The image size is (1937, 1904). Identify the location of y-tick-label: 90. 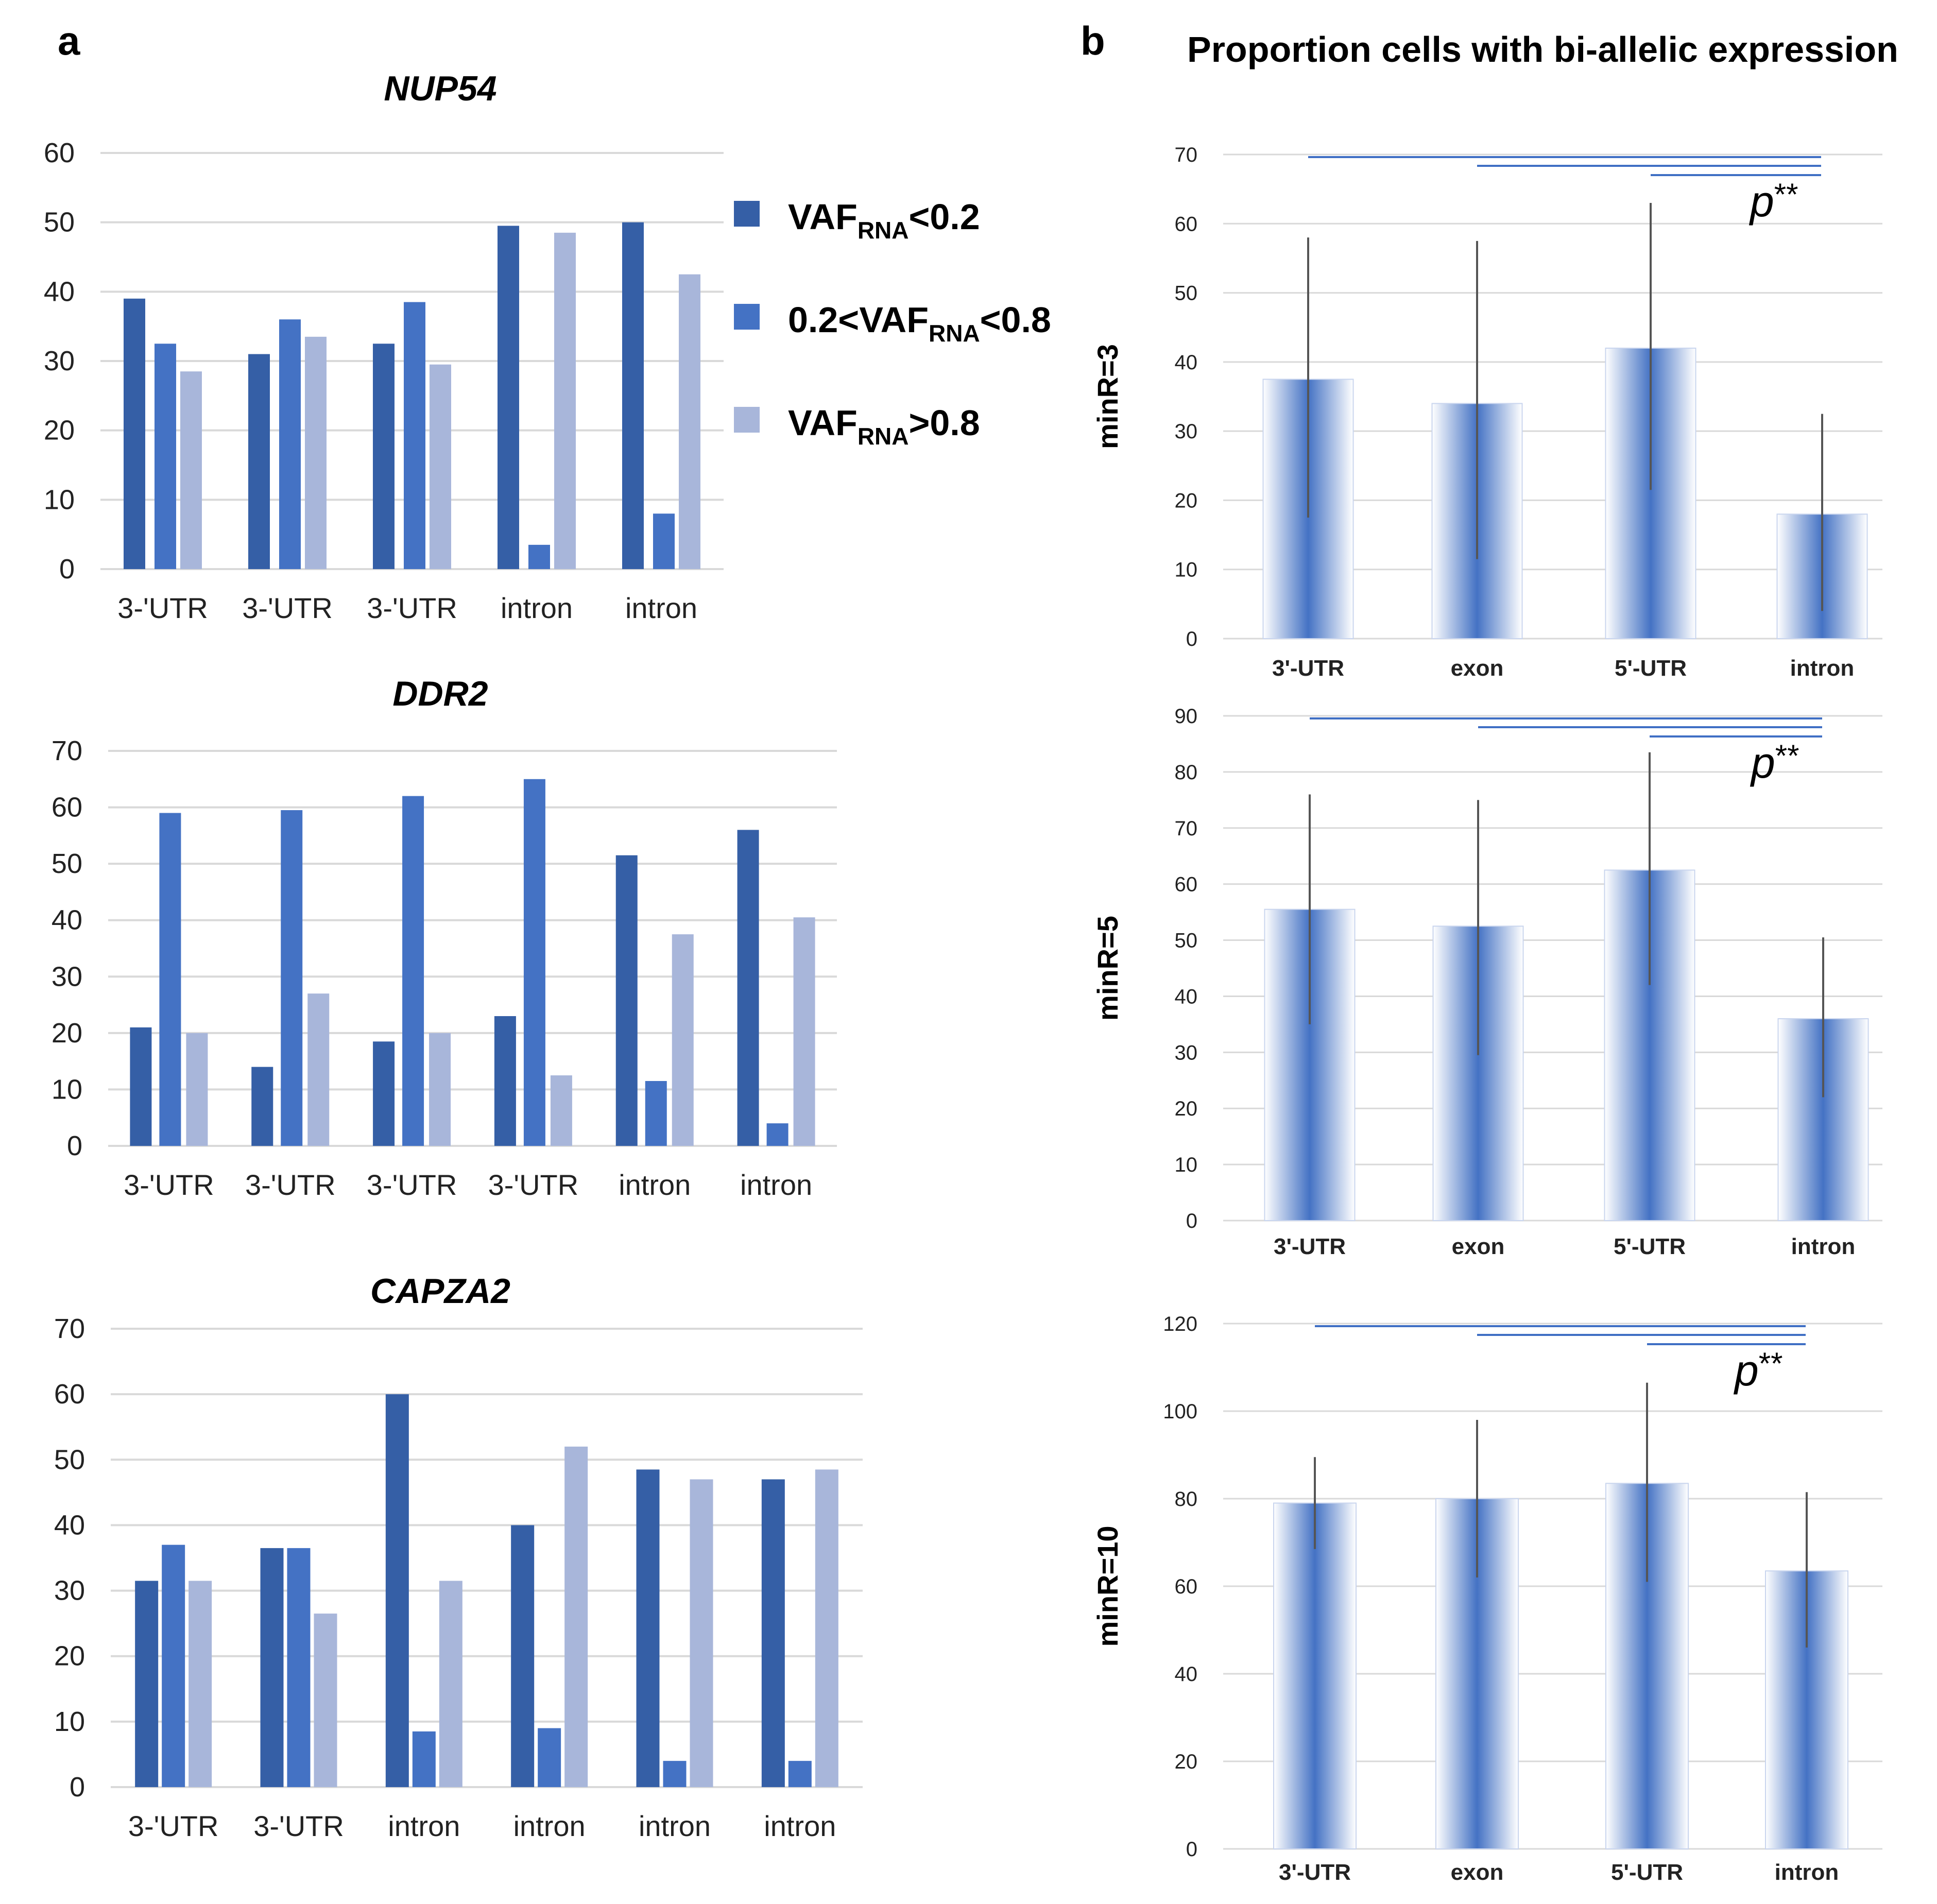
(1186, 717).